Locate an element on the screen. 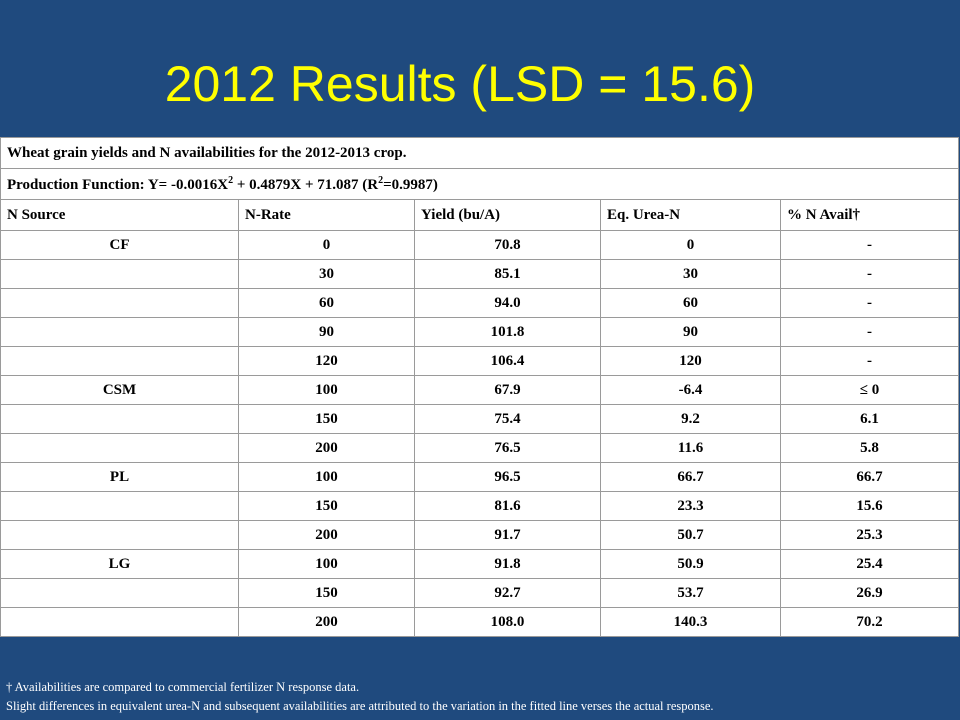 The width and height of the screenshot is (960, 720). cell: 6.1 is located at coordinates (869, 419).